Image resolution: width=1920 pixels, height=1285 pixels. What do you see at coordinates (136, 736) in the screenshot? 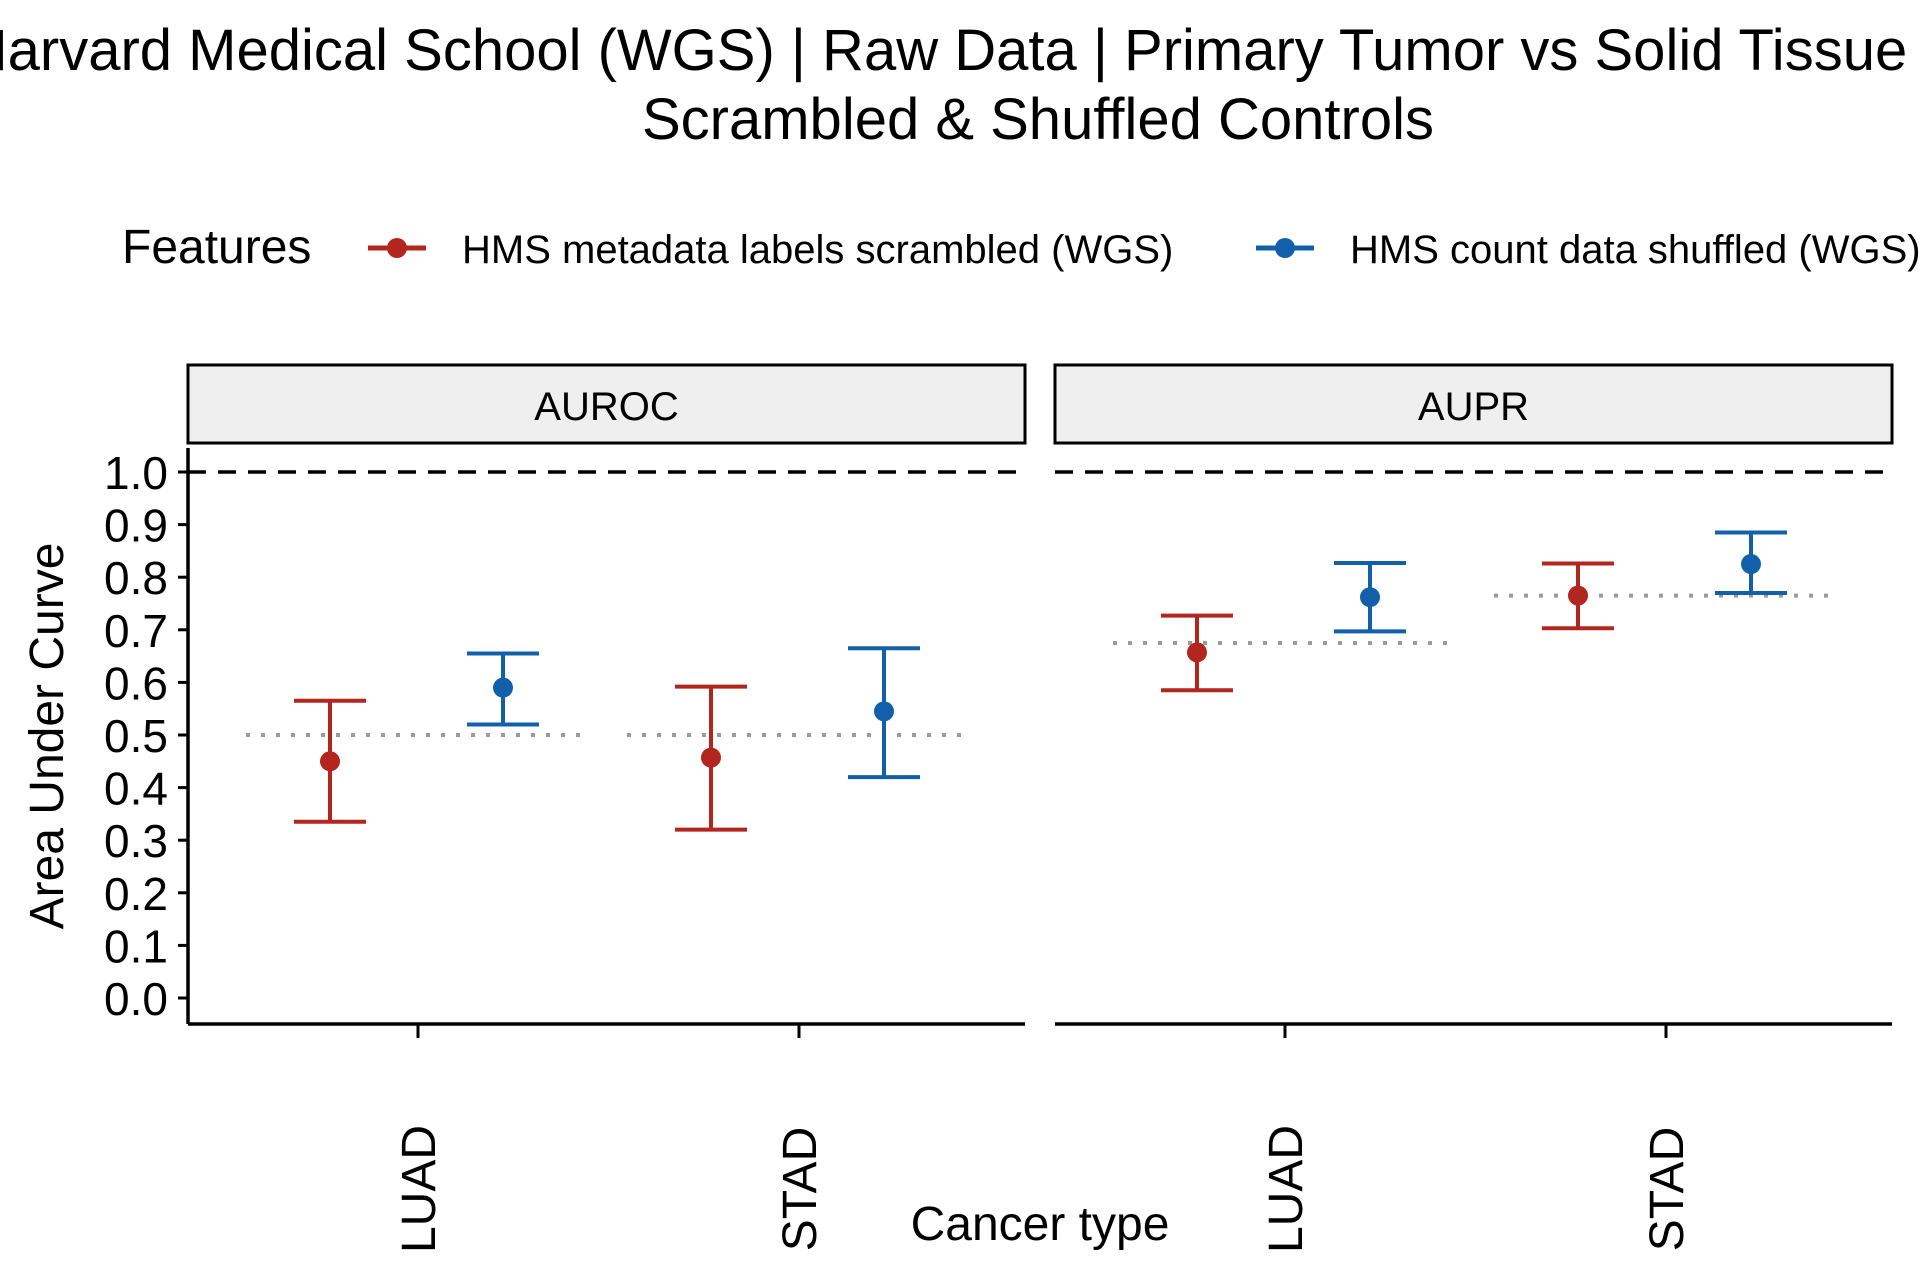
I see `y-tick-label: 0.5` at bounding box center [136, 736].